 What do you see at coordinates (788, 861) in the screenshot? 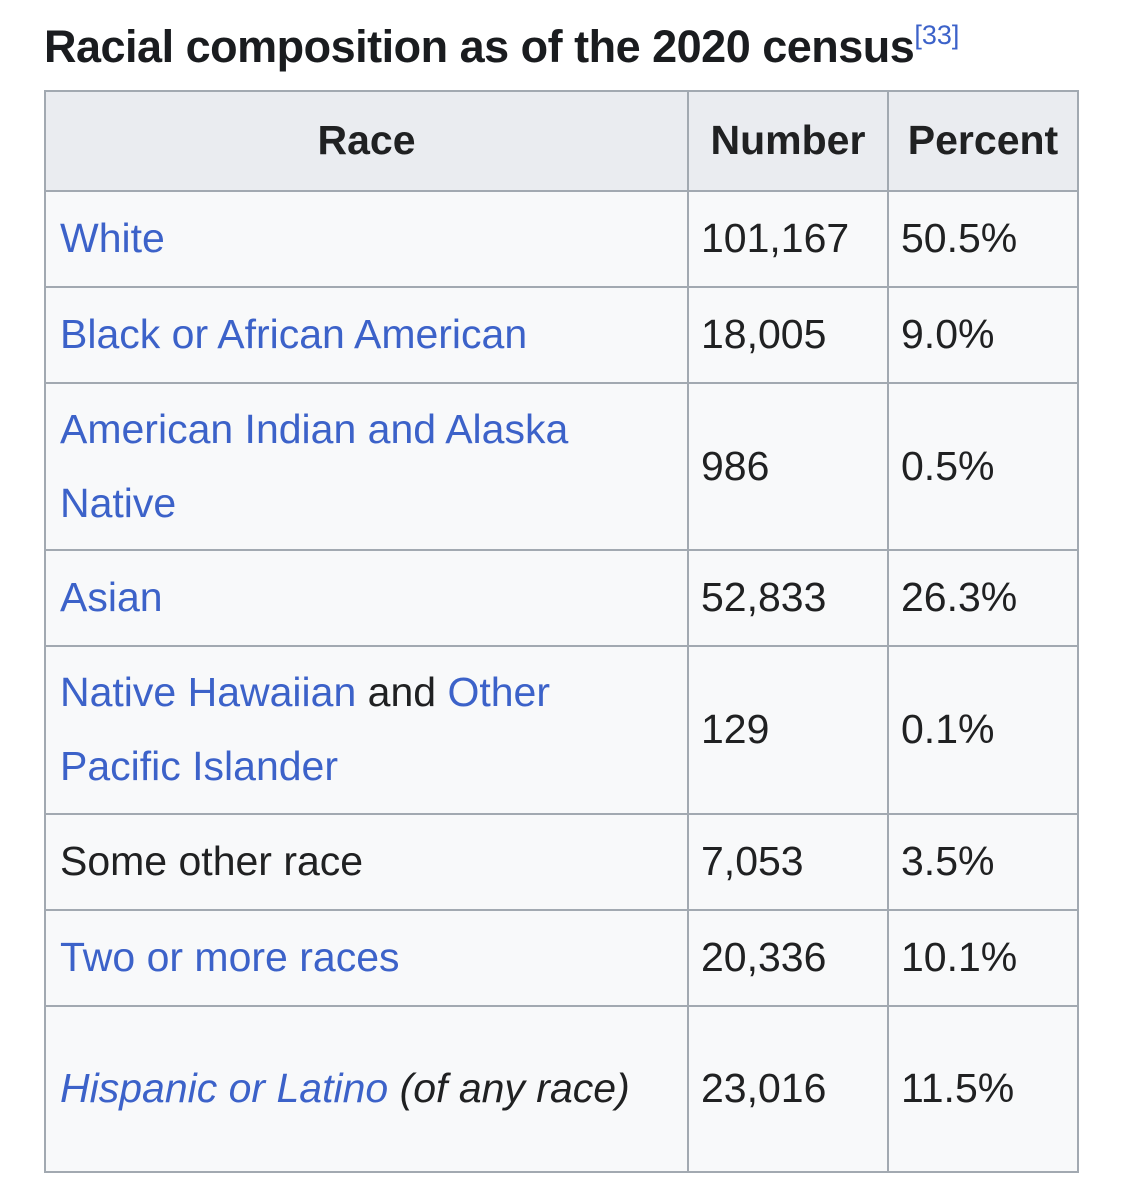
I see `number-cell: 7,053` at bounding box center [788, 861].